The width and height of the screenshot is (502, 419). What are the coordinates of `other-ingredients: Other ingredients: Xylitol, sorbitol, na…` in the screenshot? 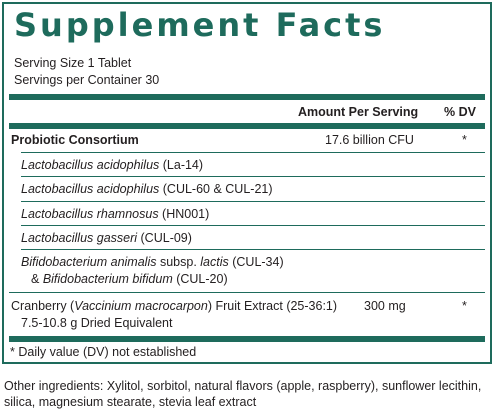 It's located at (243, 394).